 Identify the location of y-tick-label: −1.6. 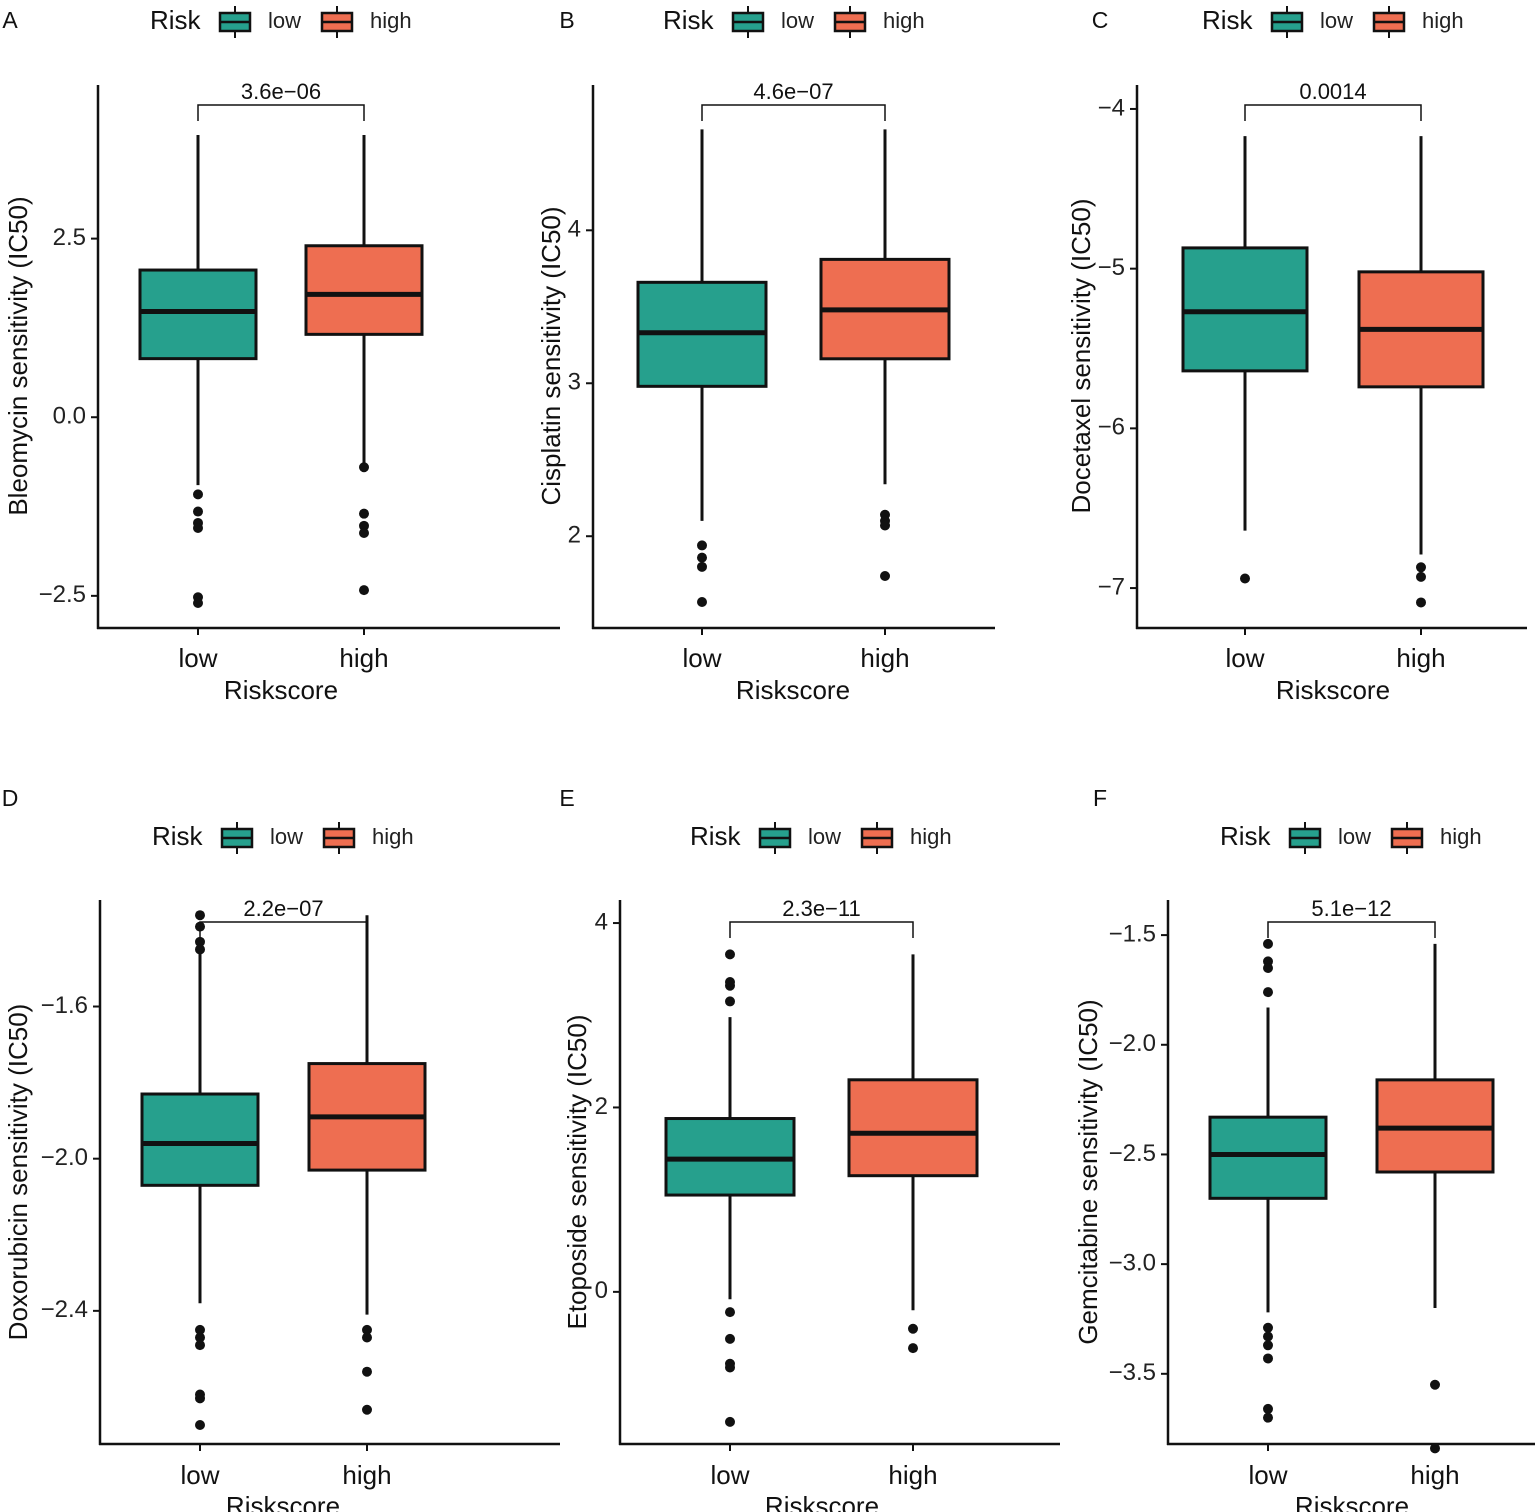
(64, 1005).